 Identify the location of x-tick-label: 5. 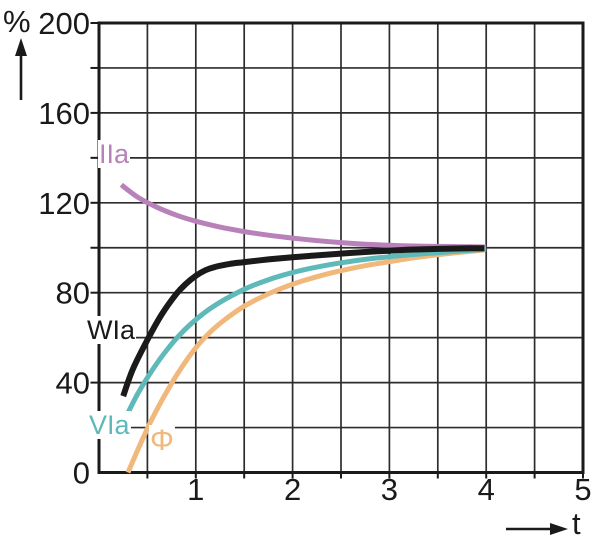
(582, 489).